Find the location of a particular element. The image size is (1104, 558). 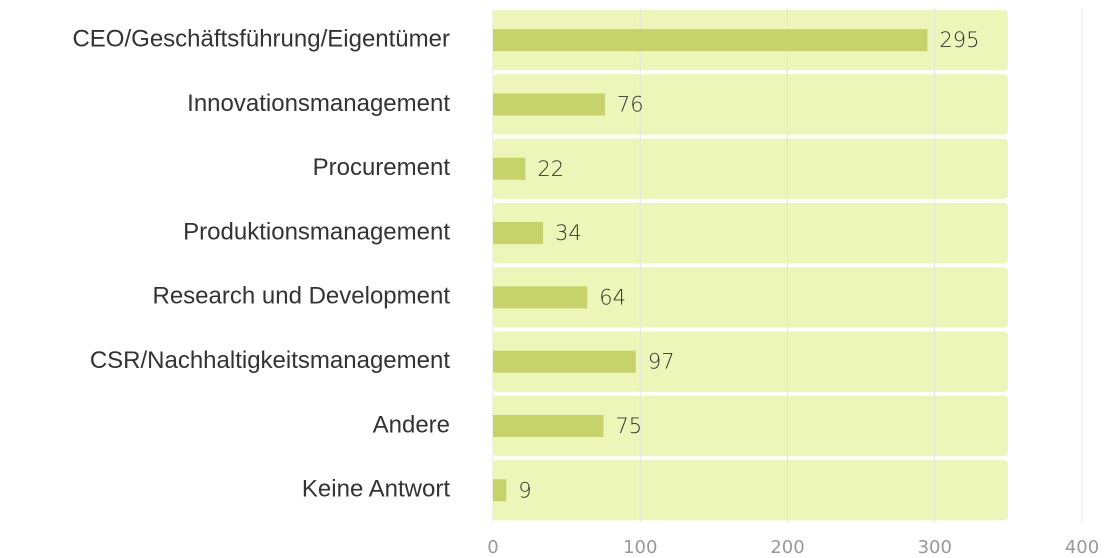

value-label: 76 is located at coordinates (630, 104).